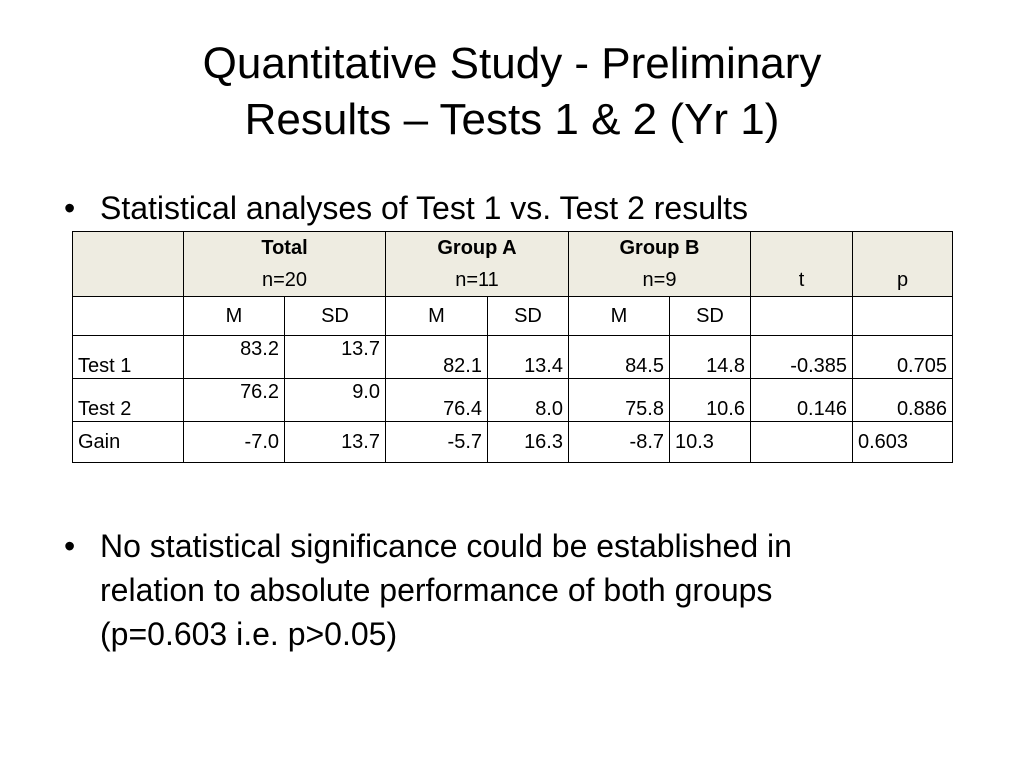 This screenshot has width=1024, height=768. Describe the element at coordinates (801, 400) in the screenshot. I see `table-cell: 0.146` at that location.